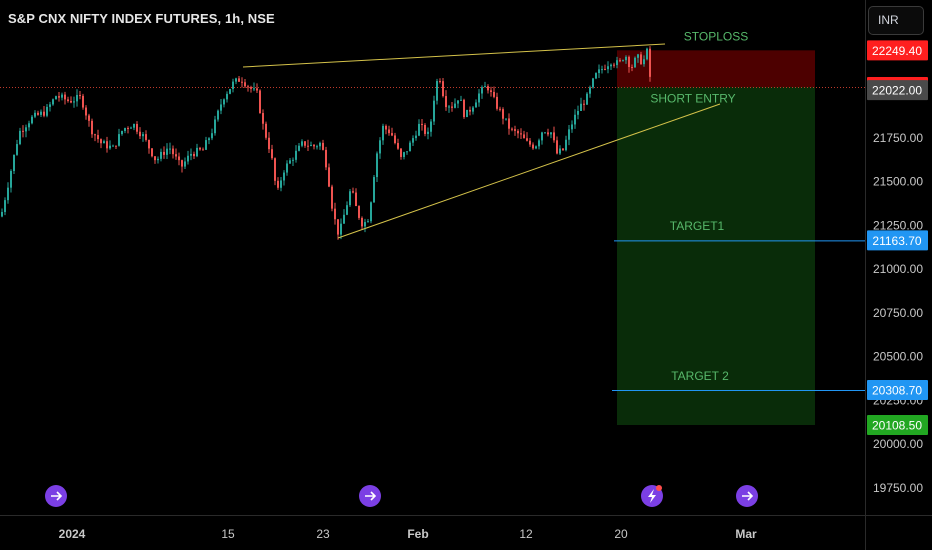 This screenshot has height=550, width=932. Describe the element at coordinates (659, 488) in the screenshot. I see `notification-dot` at that location.